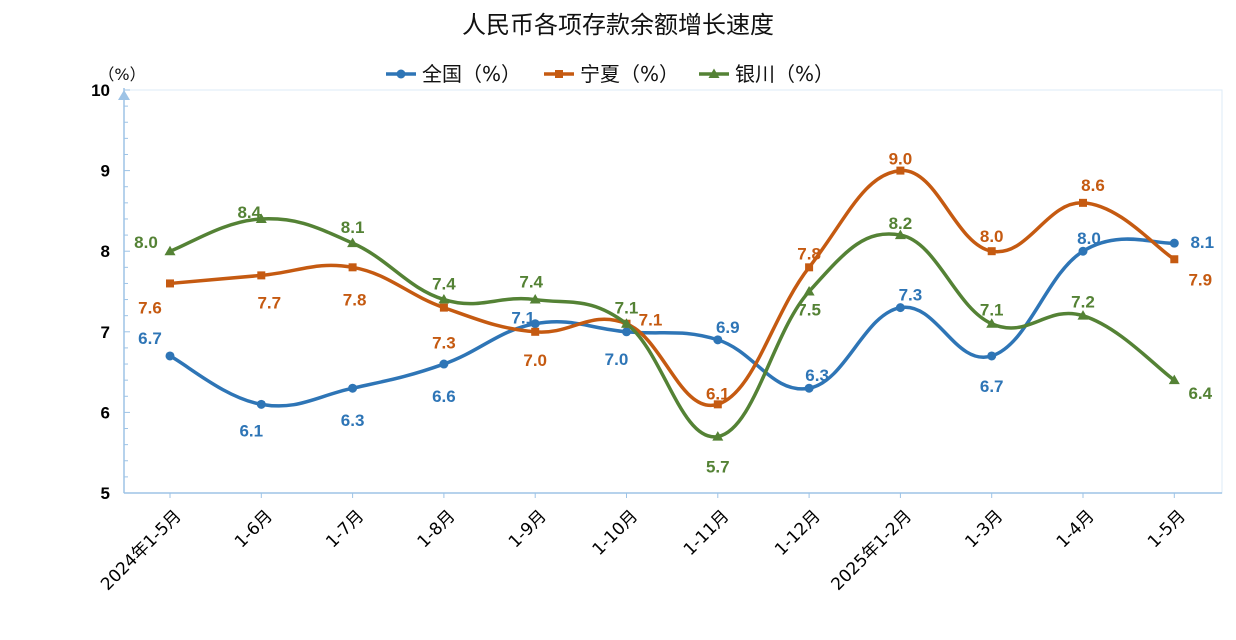  I want to click on data-label-national: 6.1, so click(251, 430).